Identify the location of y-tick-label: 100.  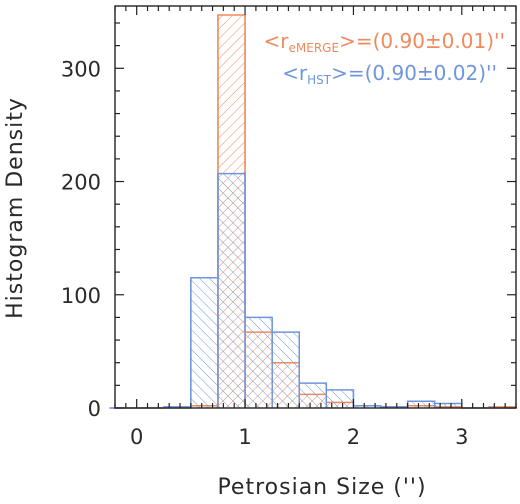
(81, 296).